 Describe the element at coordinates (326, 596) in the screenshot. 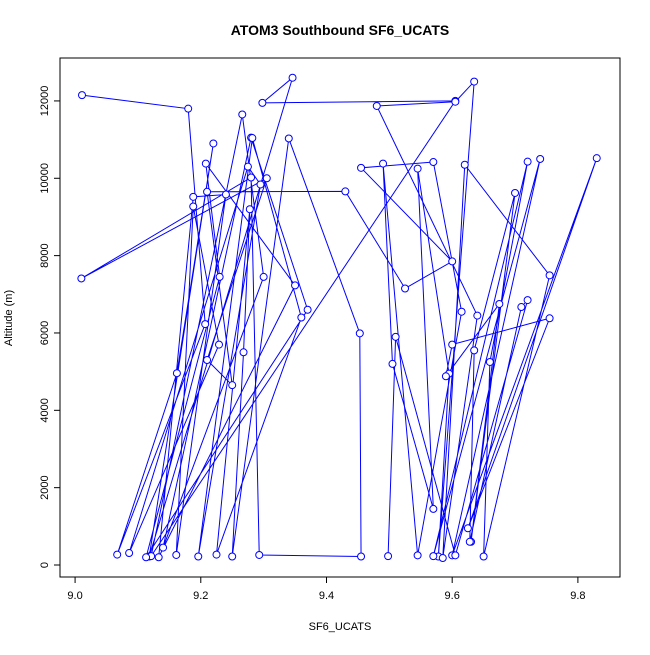

I see `x-tick-label: 9.4` at that location.